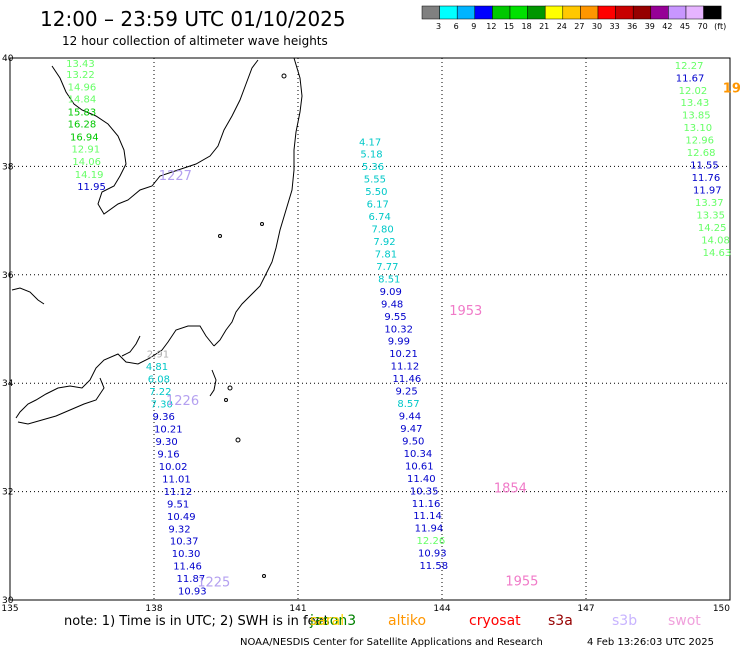  I want to click on wave-height-value: 12.27, so click(689, 66).